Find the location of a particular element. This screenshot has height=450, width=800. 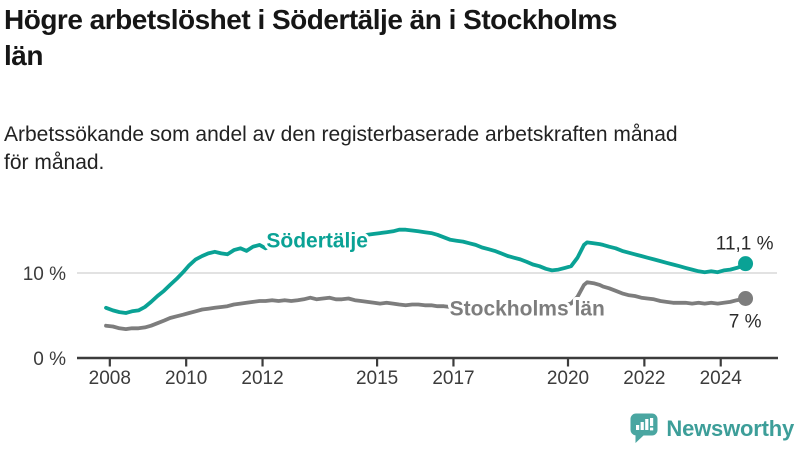

x-tick-label-2022: 2022 is located at coordinates (644, 378).